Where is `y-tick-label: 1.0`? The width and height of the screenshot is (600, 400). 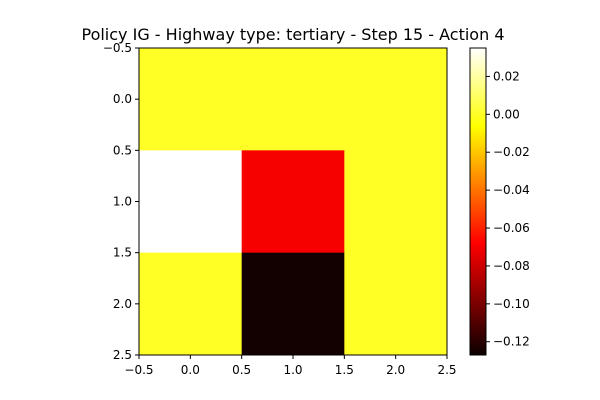
y-tick-label: 1.0 is located at coordinates (122, 202).